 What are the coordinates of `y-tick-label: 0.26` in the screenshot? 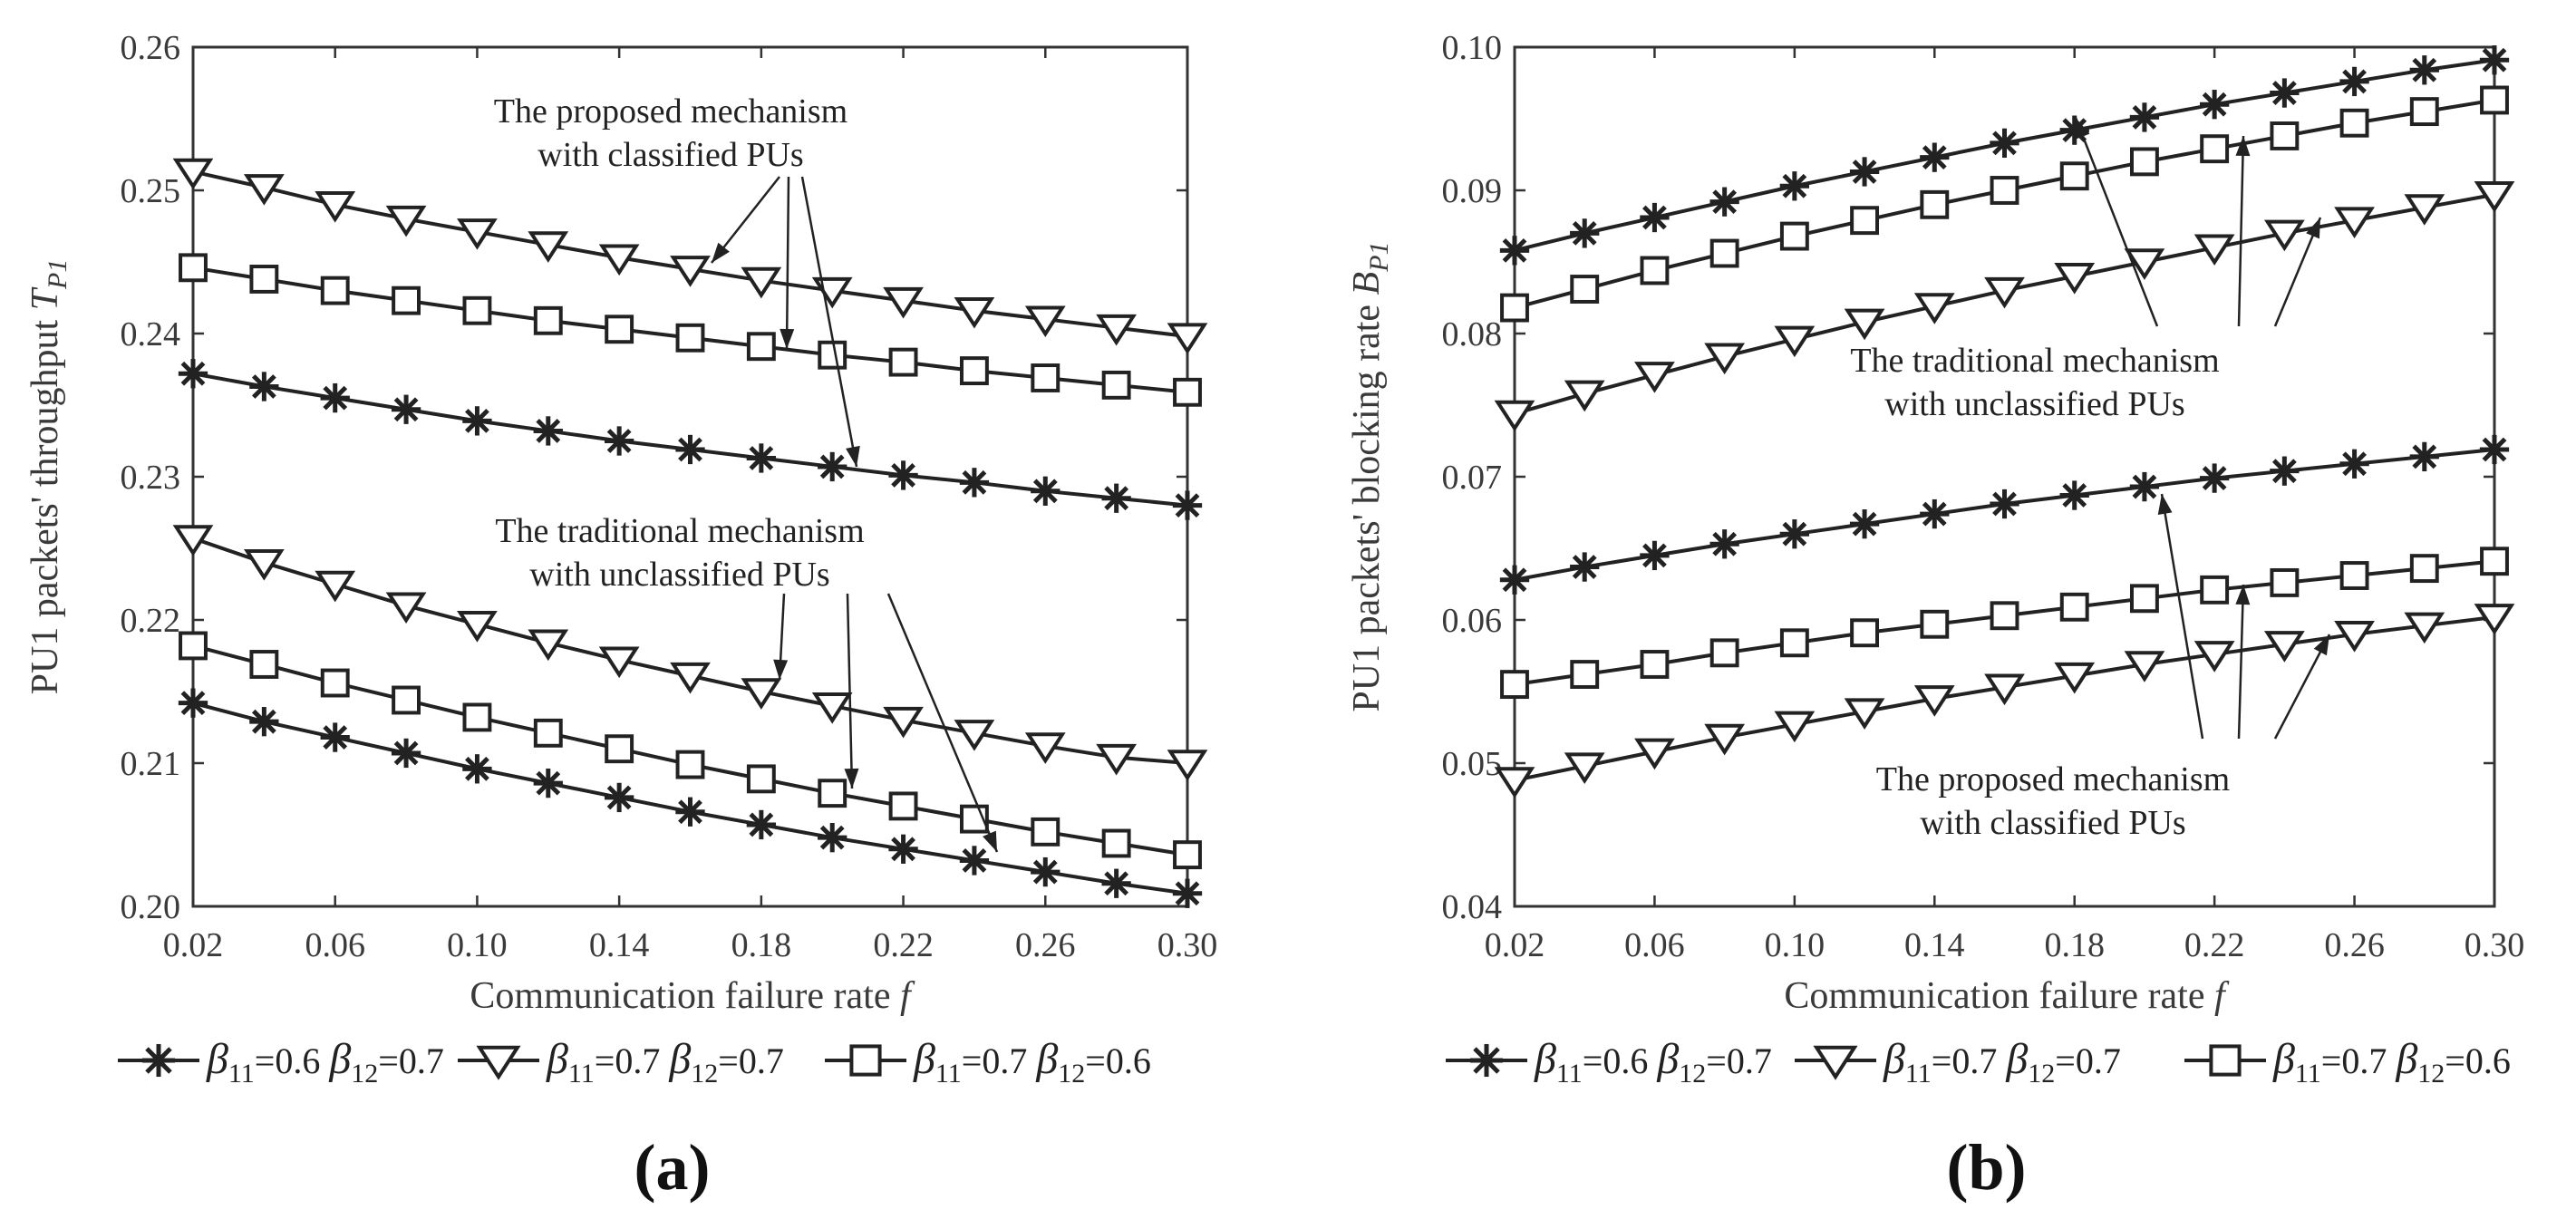 It's located at (151, 48).